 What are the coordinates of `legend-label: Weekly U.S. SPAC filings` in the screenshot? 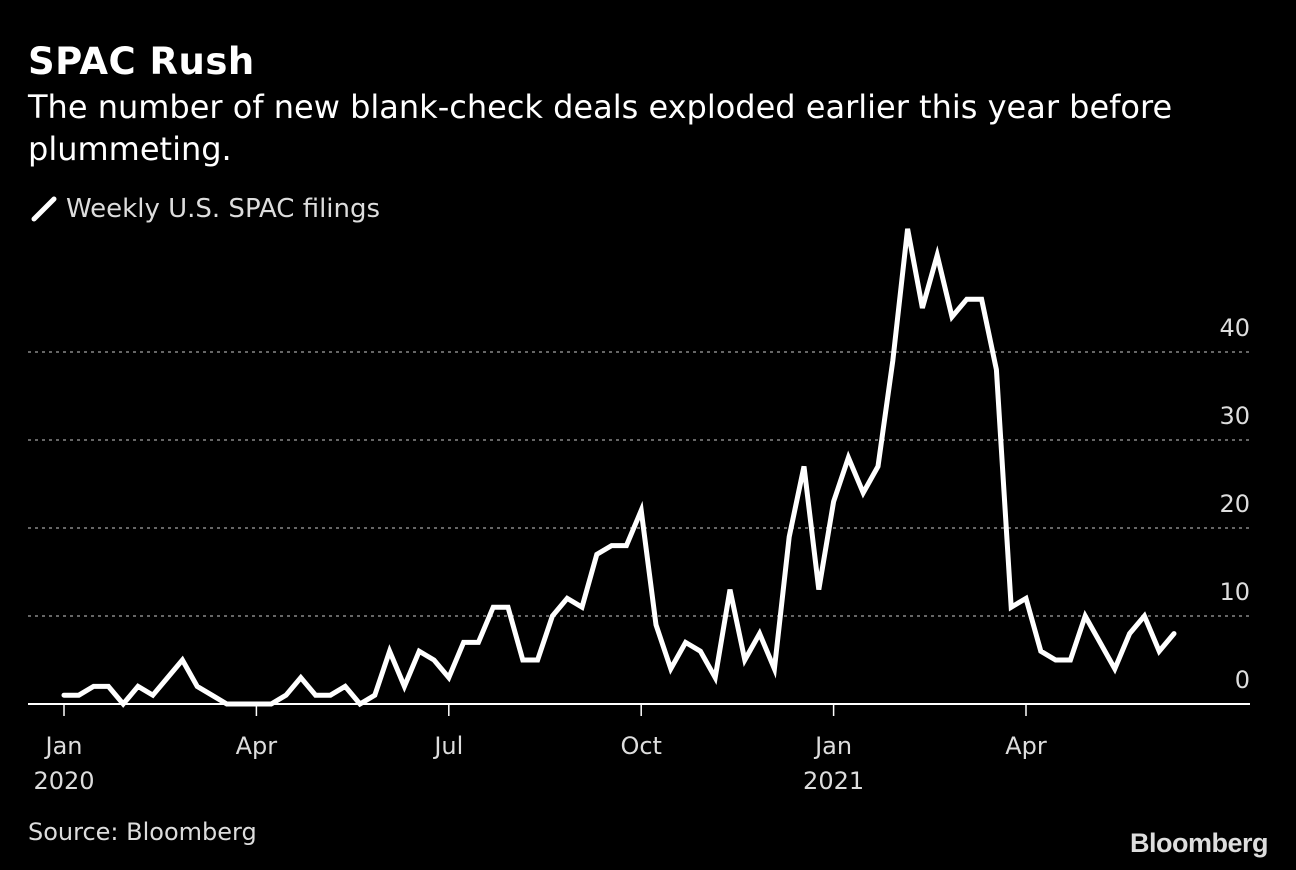 It's located at (223, 209).